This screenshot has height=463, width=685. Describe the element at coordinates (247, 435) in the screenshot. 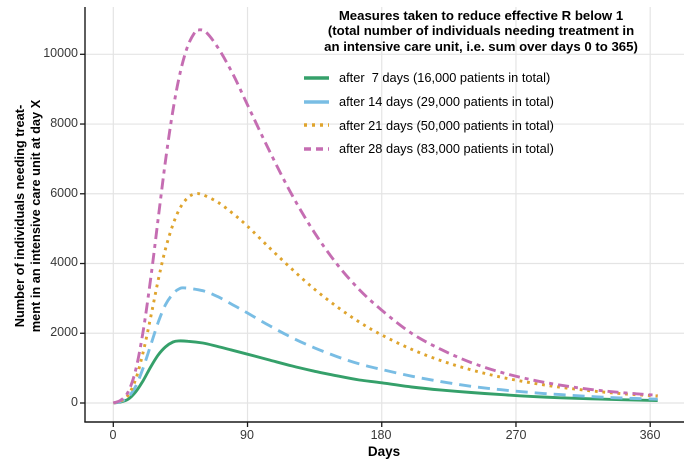

I see `x-tick-label-90: 90` at that location.